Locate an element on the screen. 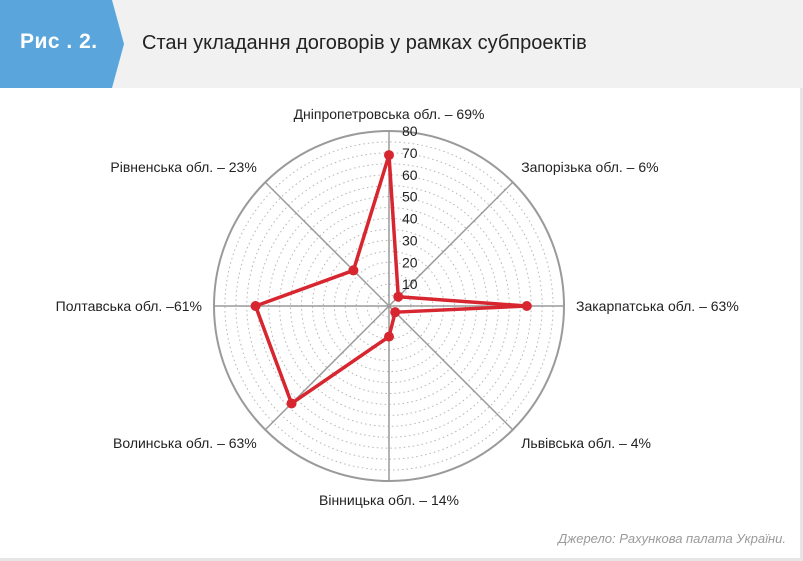 The height and width of the screenshot is (561, 803). category-label: Дніпропетровська обл. – 69% is located at coordinates (389, 114).